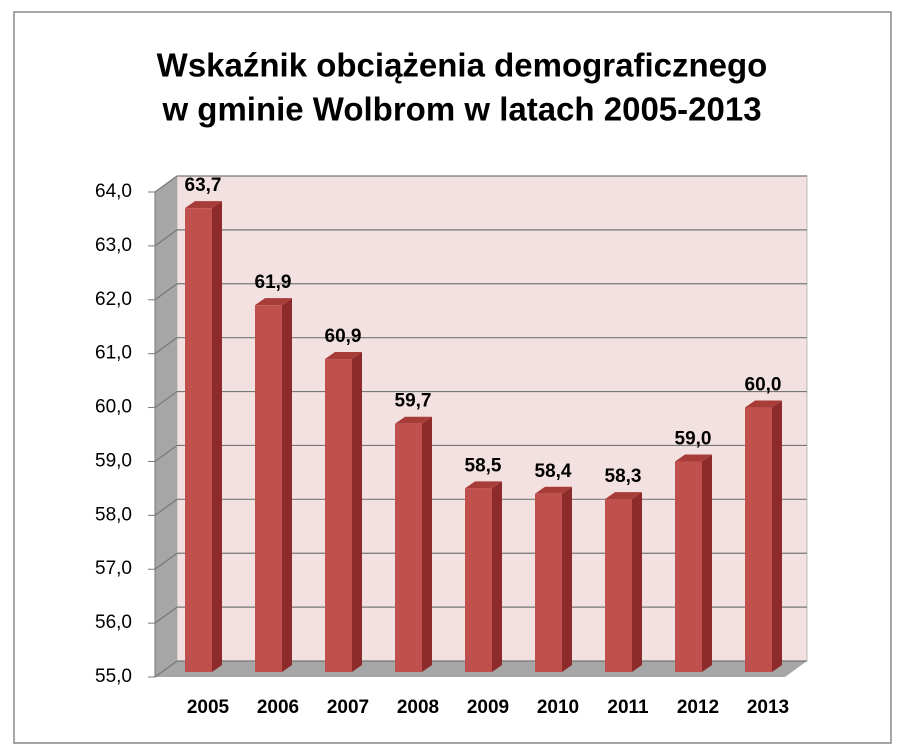 The height and width of the screenshot is (744, 905). I want to click on data-label: 59,7, so click(413, 401).